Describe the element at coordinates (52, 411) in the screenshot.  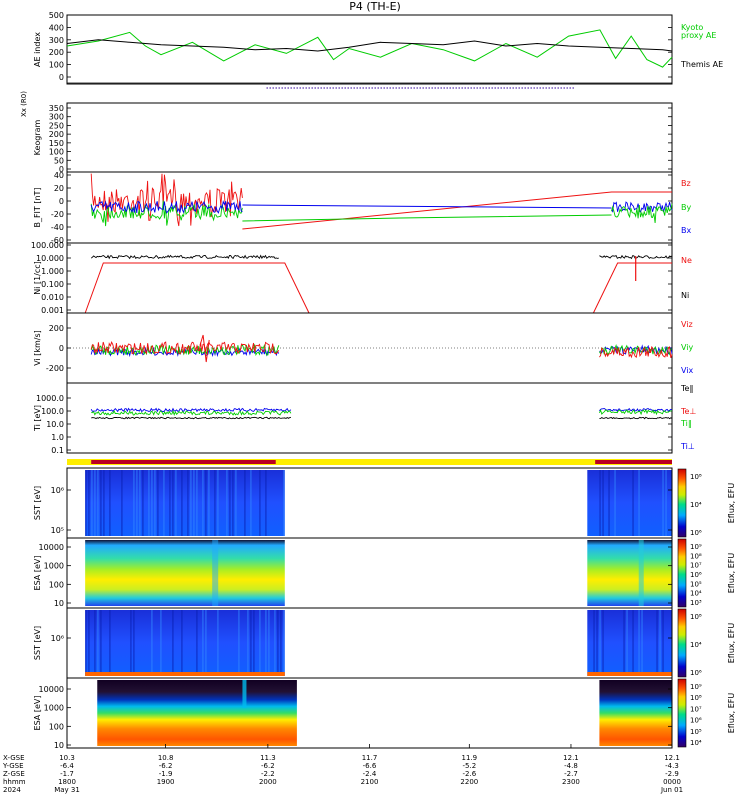
I see `temperature-tick-label: 100.0` at that location.